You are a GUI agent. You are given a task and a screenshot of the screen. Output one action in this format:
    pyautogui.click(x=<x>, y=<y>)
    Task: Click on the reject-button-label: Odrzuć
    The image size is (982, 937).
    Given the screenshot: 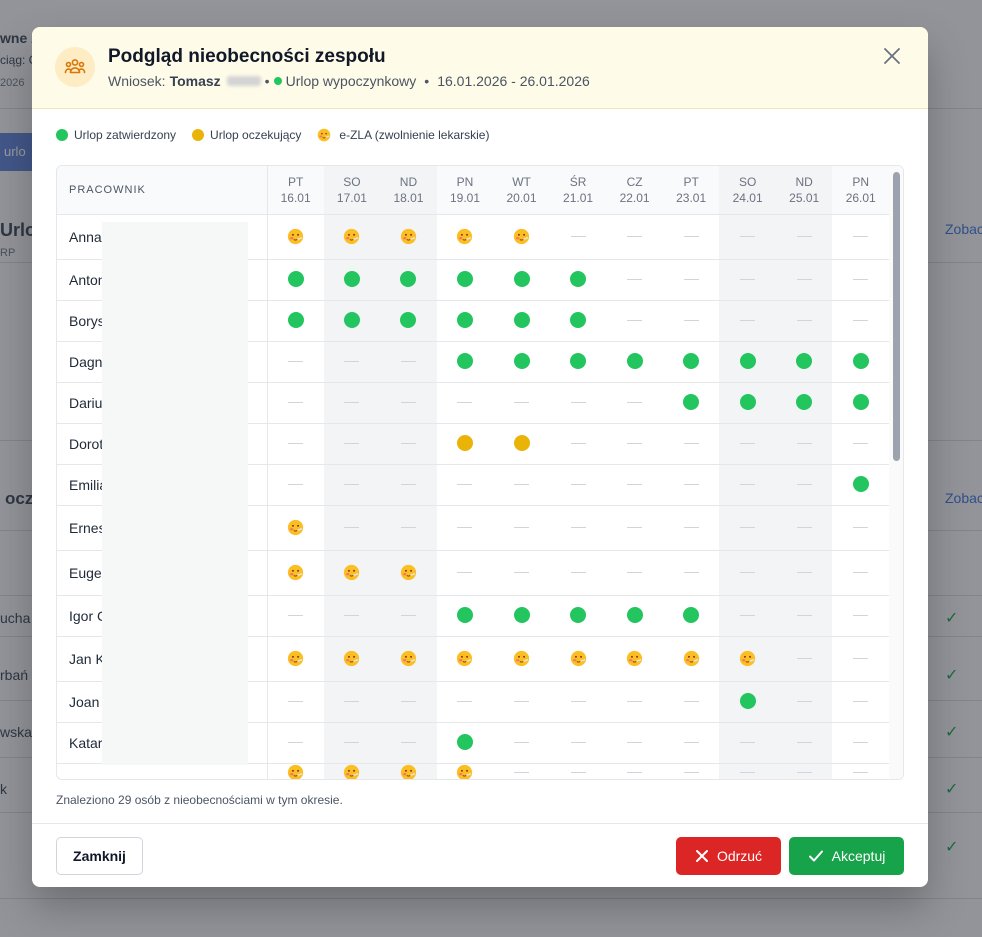 What is the action you would take?
    pyautogui.click(x=739, y=856)
    